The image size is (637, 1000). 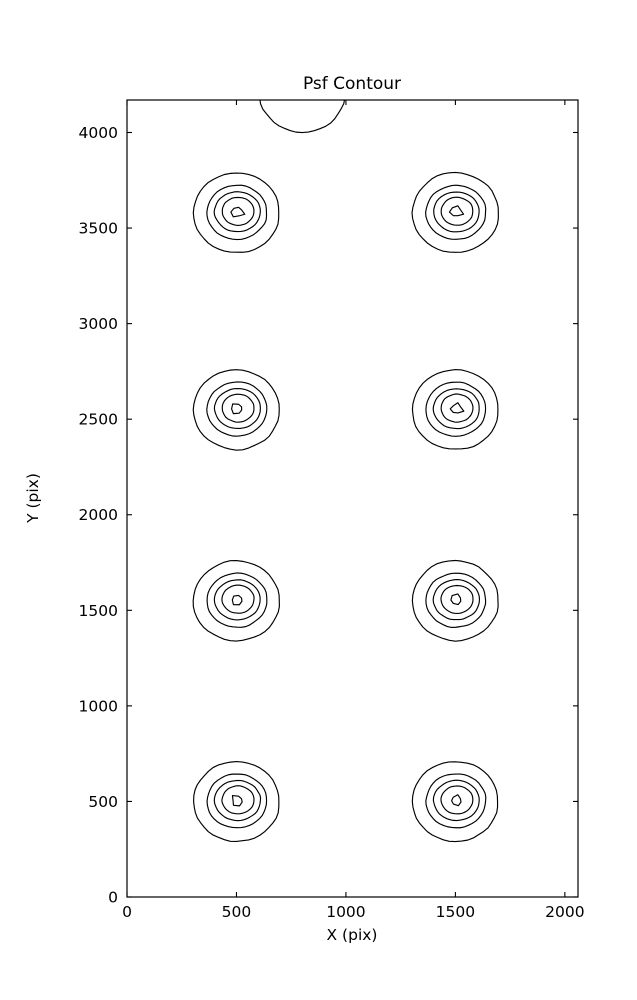 I want to click on x-tick-label: 1500, so click(x=455, y=912).